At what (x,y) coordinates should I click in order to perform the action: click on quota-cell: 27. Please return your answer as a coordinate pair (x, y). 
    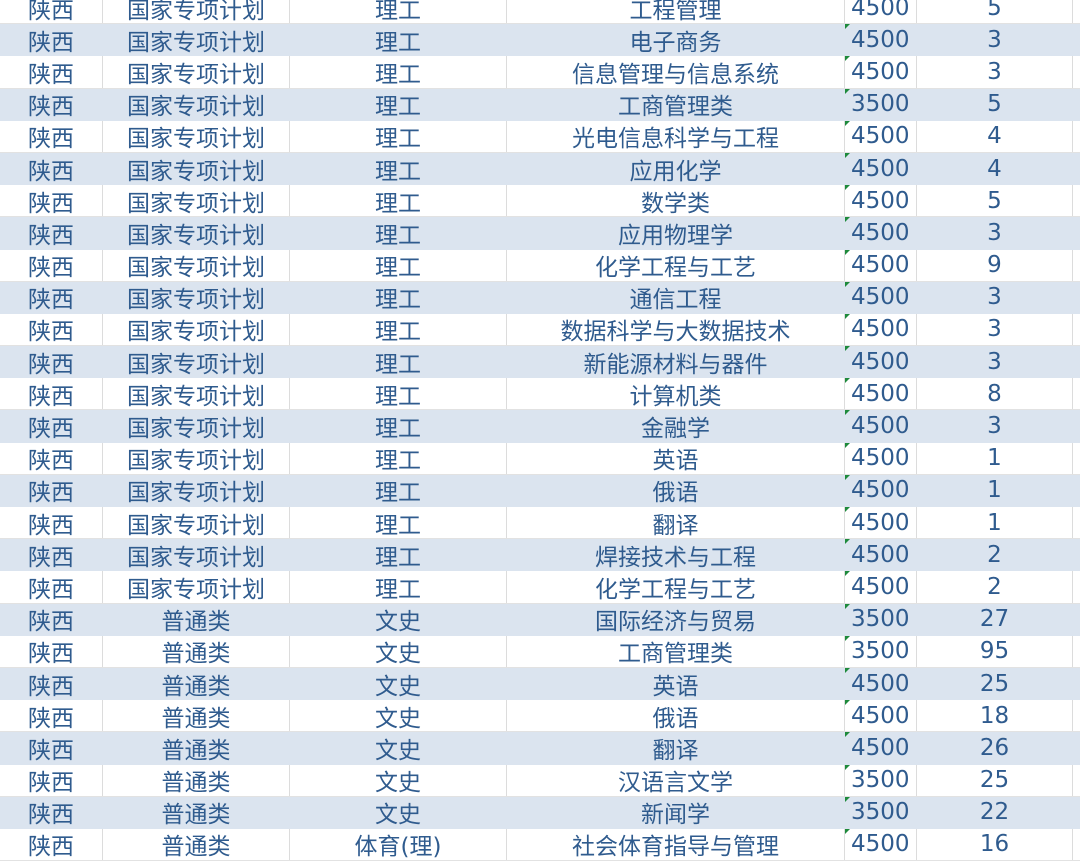
    Looking at the image, I should click on (995, 619).